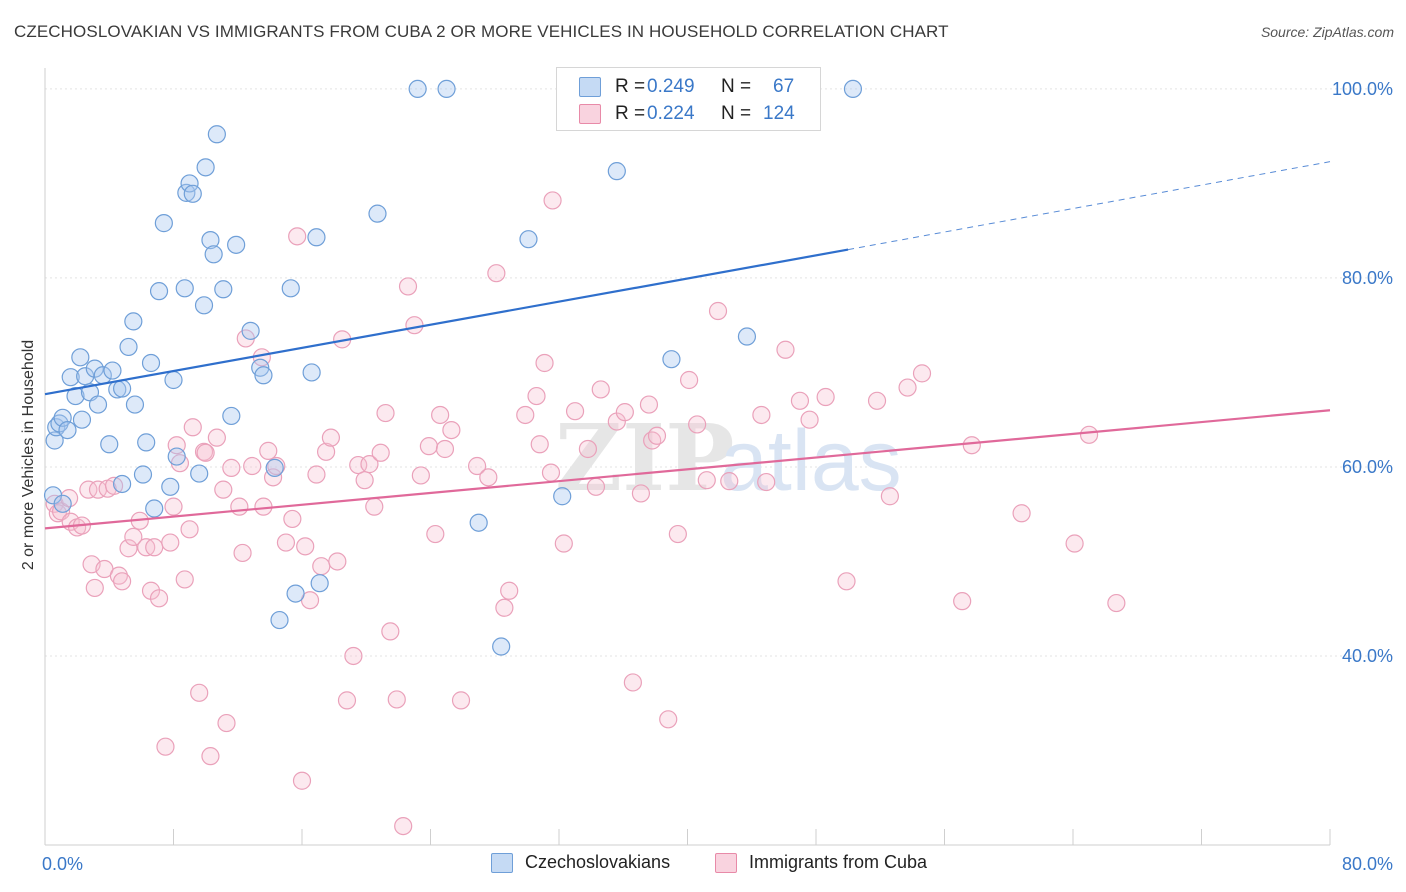 This screenshot has width=1406, height=892. I want to click on watermark-atlas: atlas, so click(811, 461).